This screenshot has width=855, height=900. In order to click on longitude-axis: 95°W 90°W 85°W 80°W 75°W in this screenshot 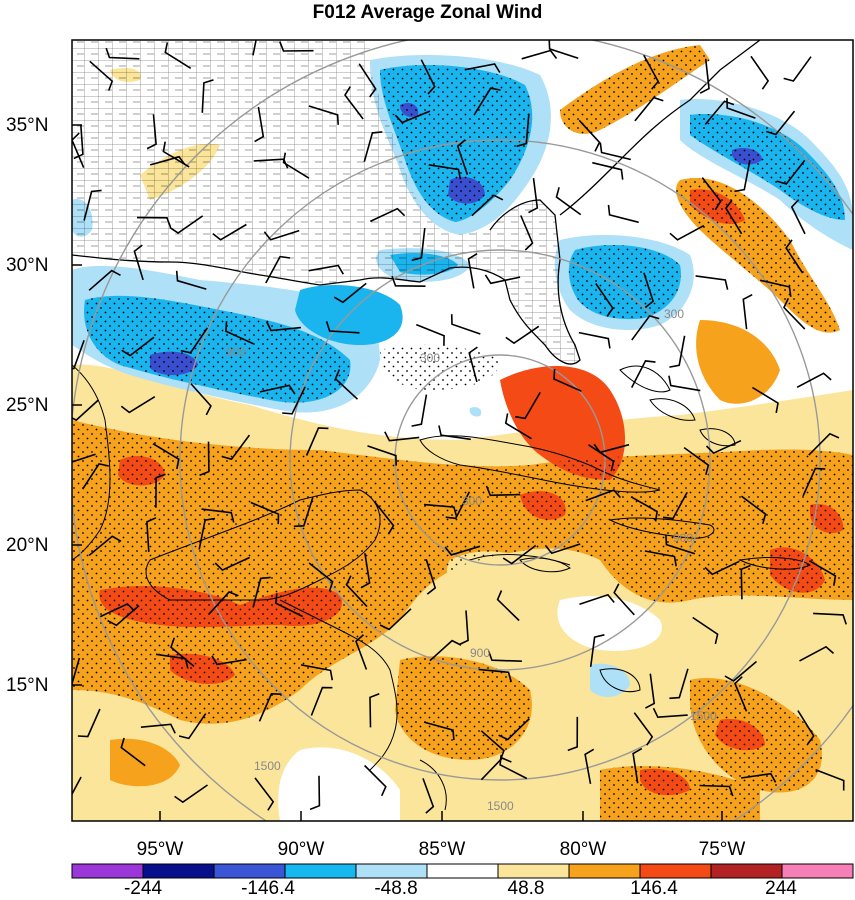, I will do `click(441, 835)`.